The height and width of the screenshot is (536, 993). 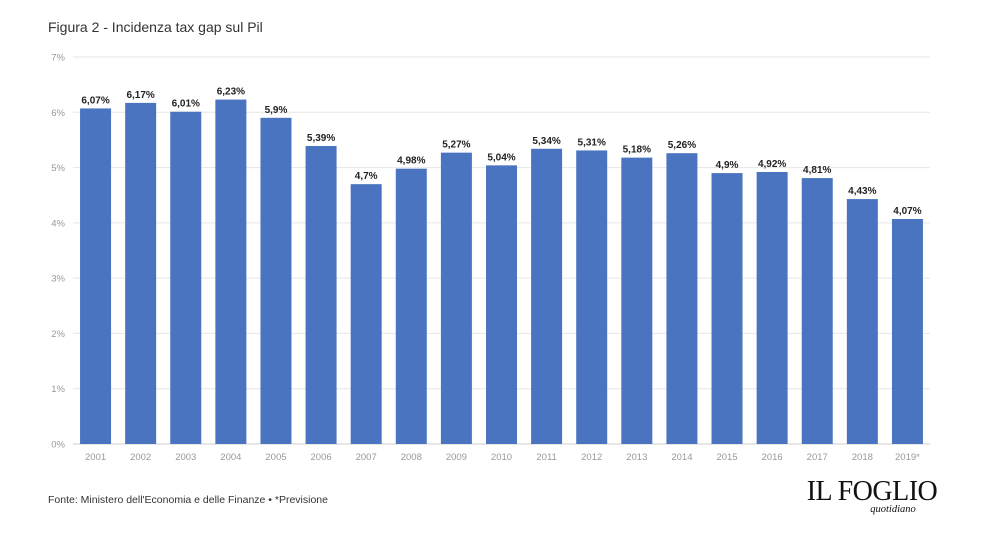 What do you see at coordinates (772, 164) in the screenshot?
I see `data-label: 4,92%` at bounding box center [772, 164].